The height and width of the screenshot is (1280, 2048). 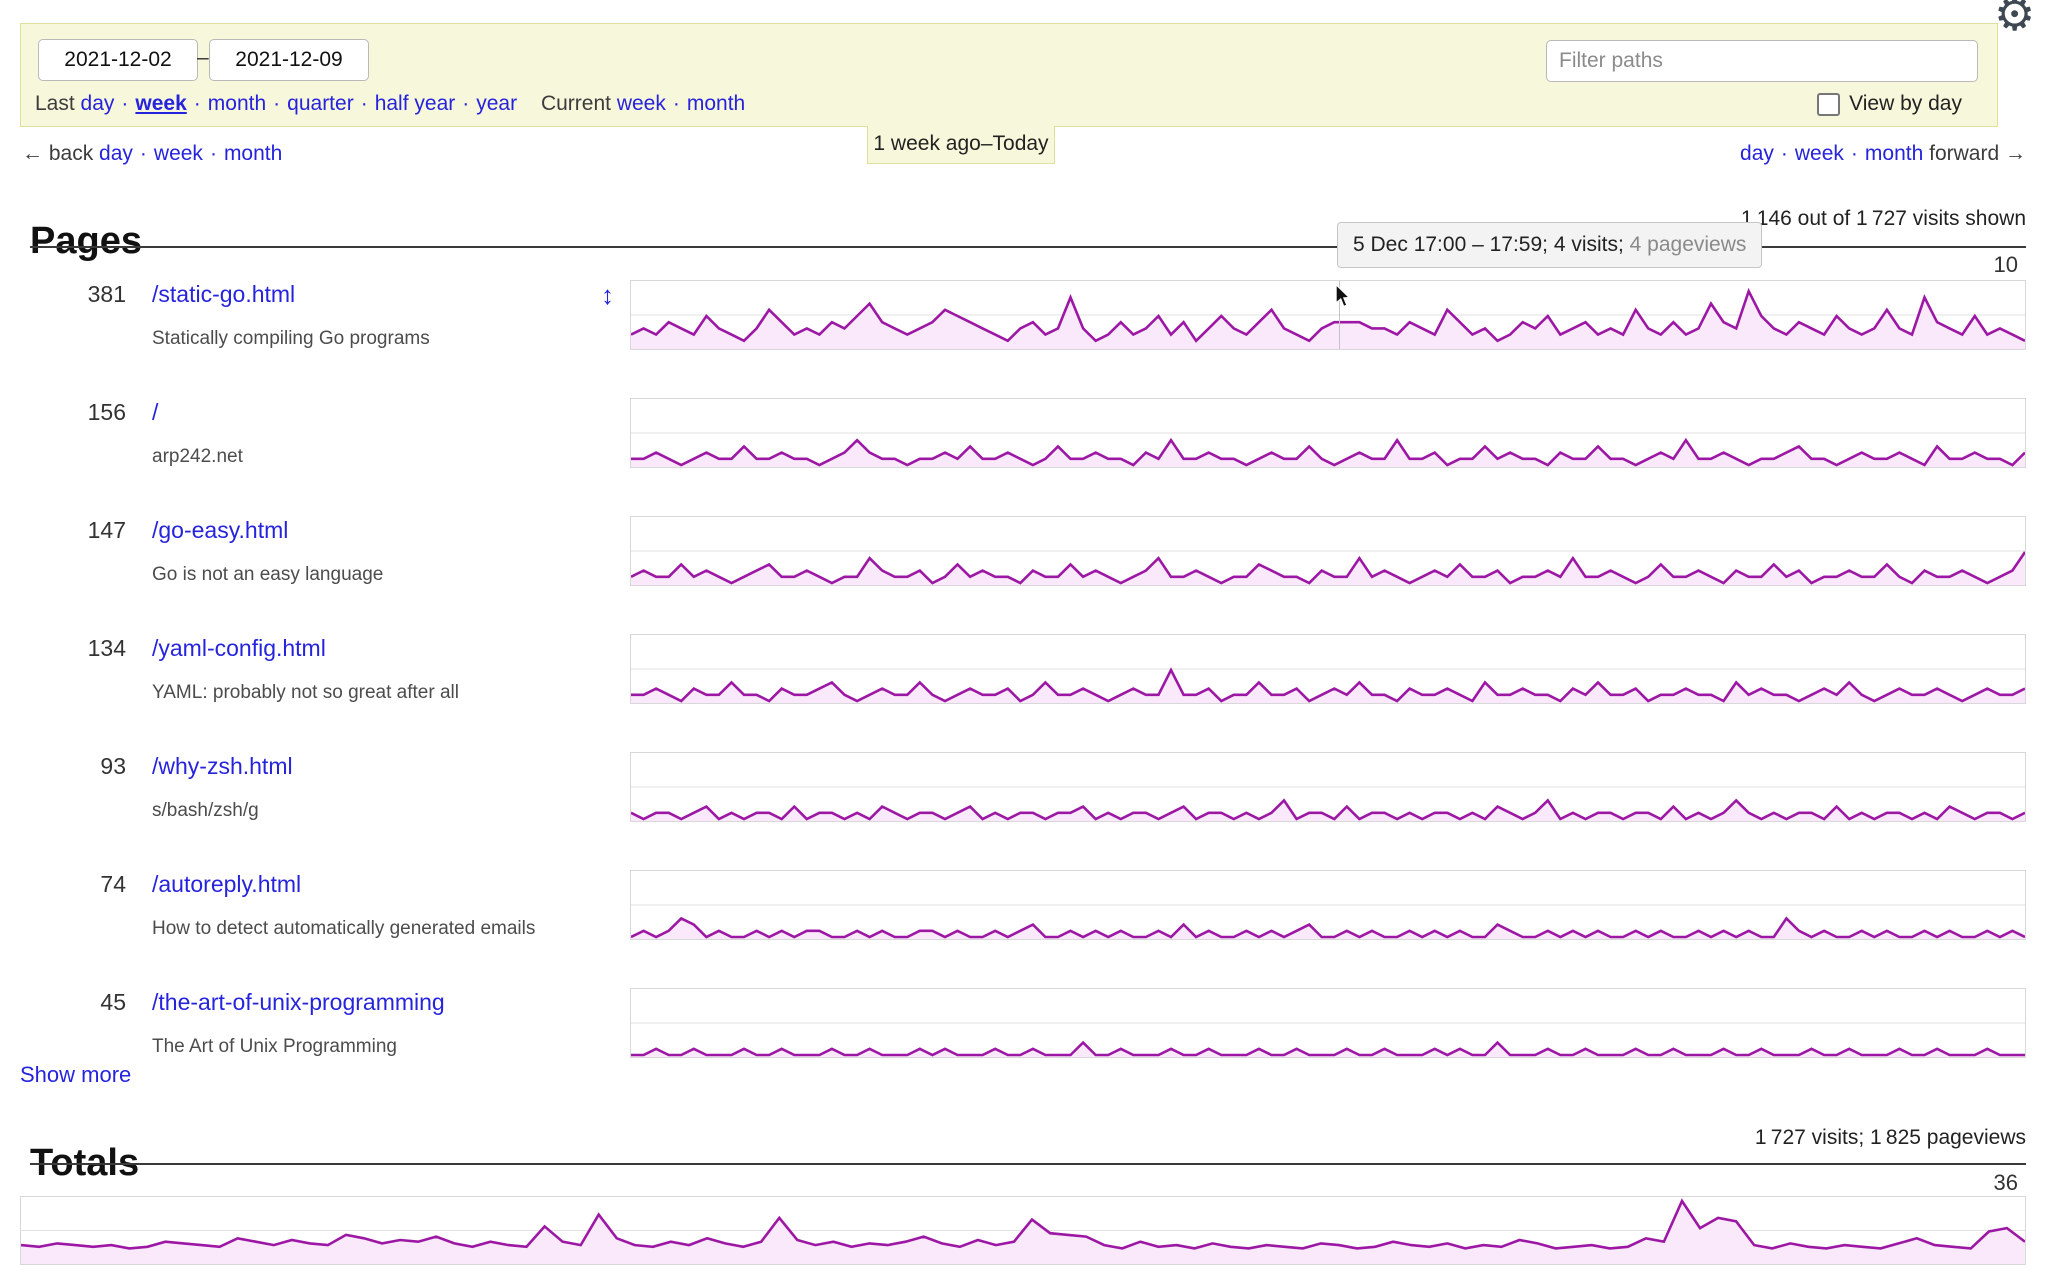 I want to click on visit-count: 147, so click(x=106, y=530).